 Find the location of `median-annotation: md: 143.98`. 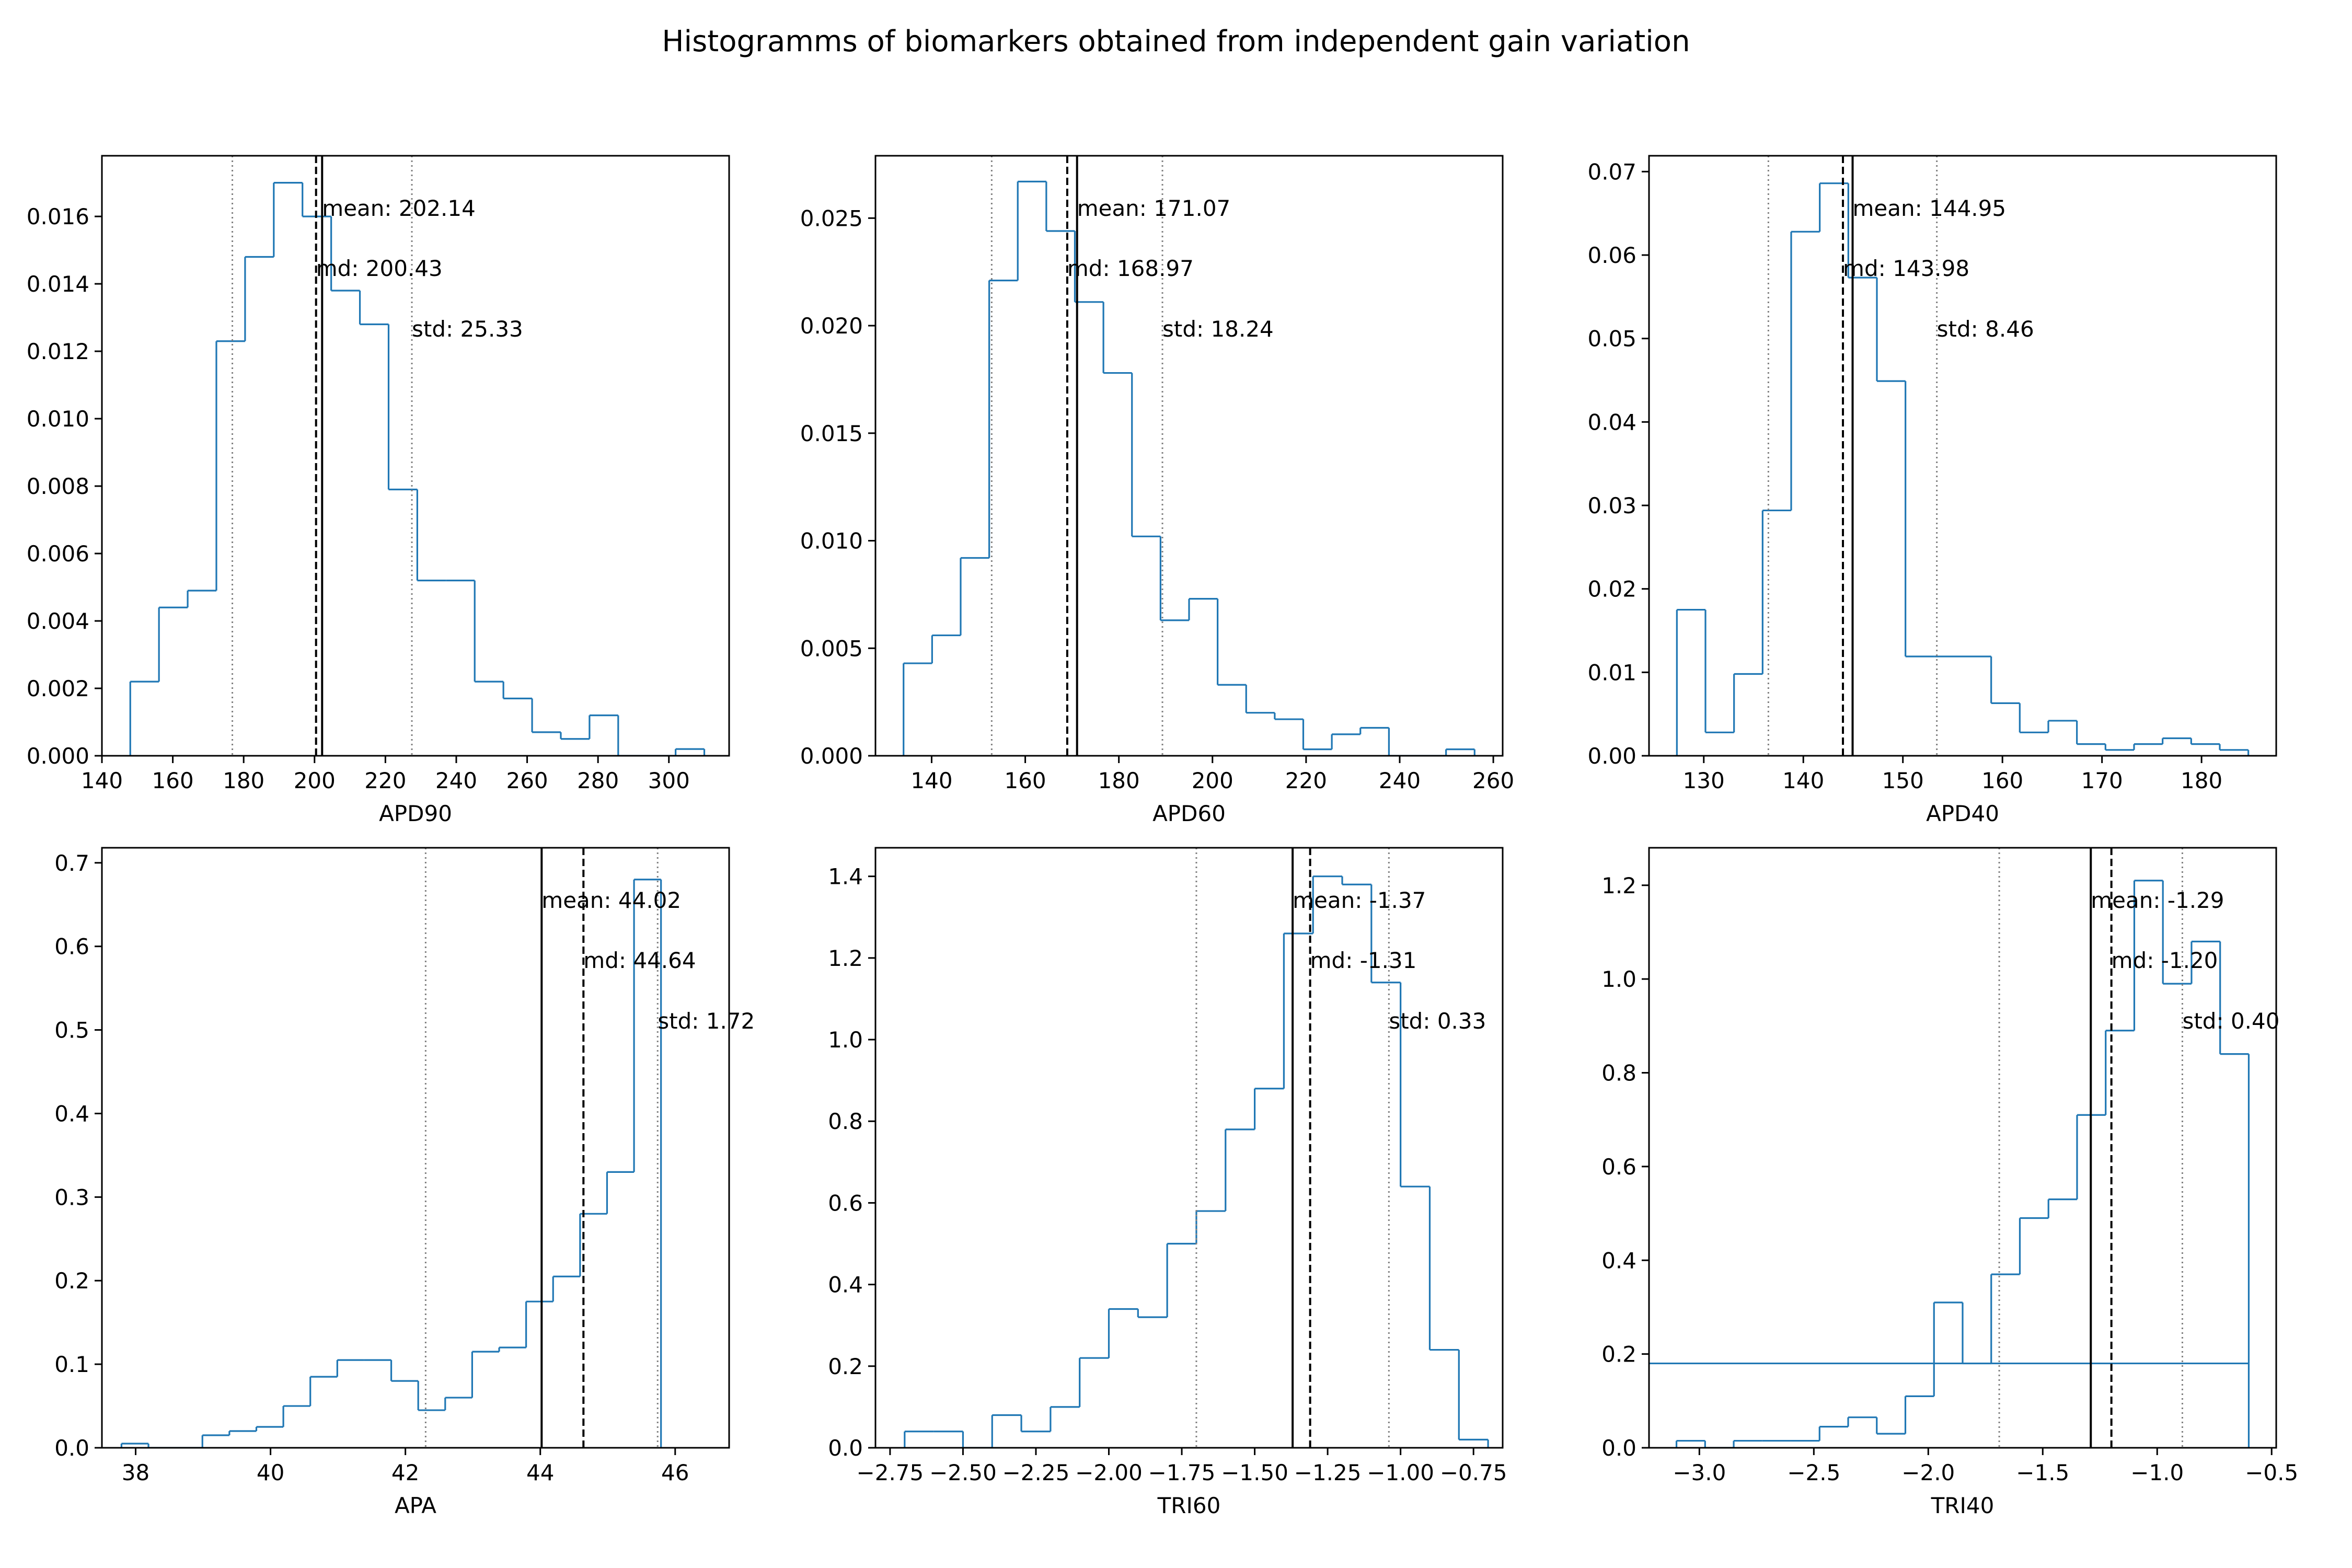

median-annotation: md: 143.98 is located at coordinates (1906, 268).